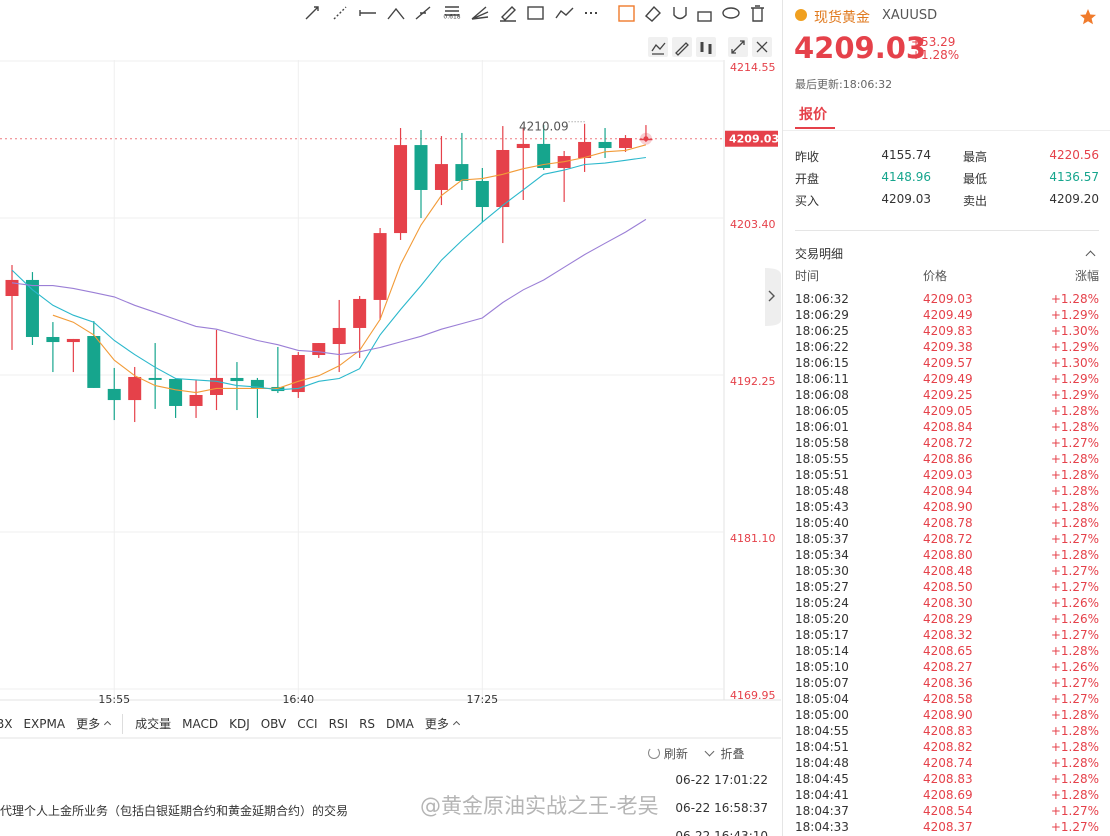 The image size is (1110, 836). I want to click on y-tick-label: 4181.10, so click(753, 538).